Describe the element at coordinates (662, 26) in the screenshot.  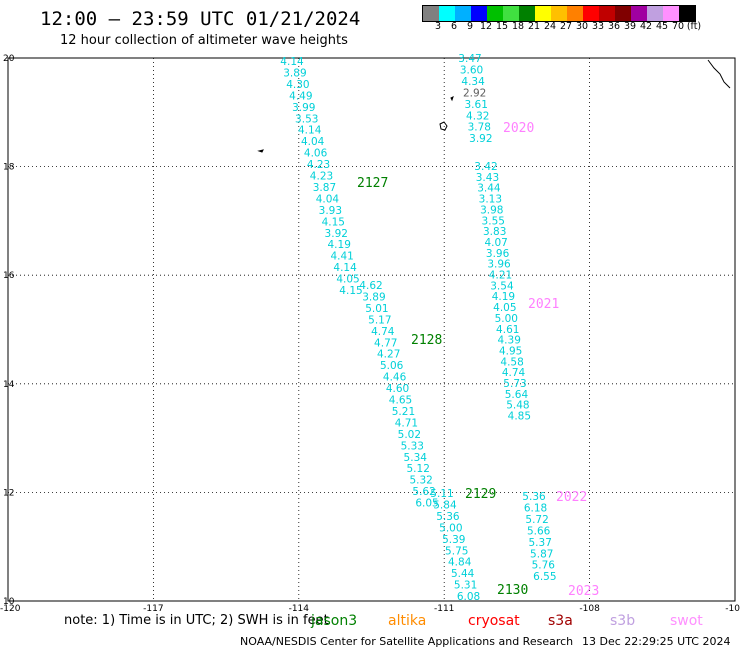
I see `color-scale-label: 45` at that location.